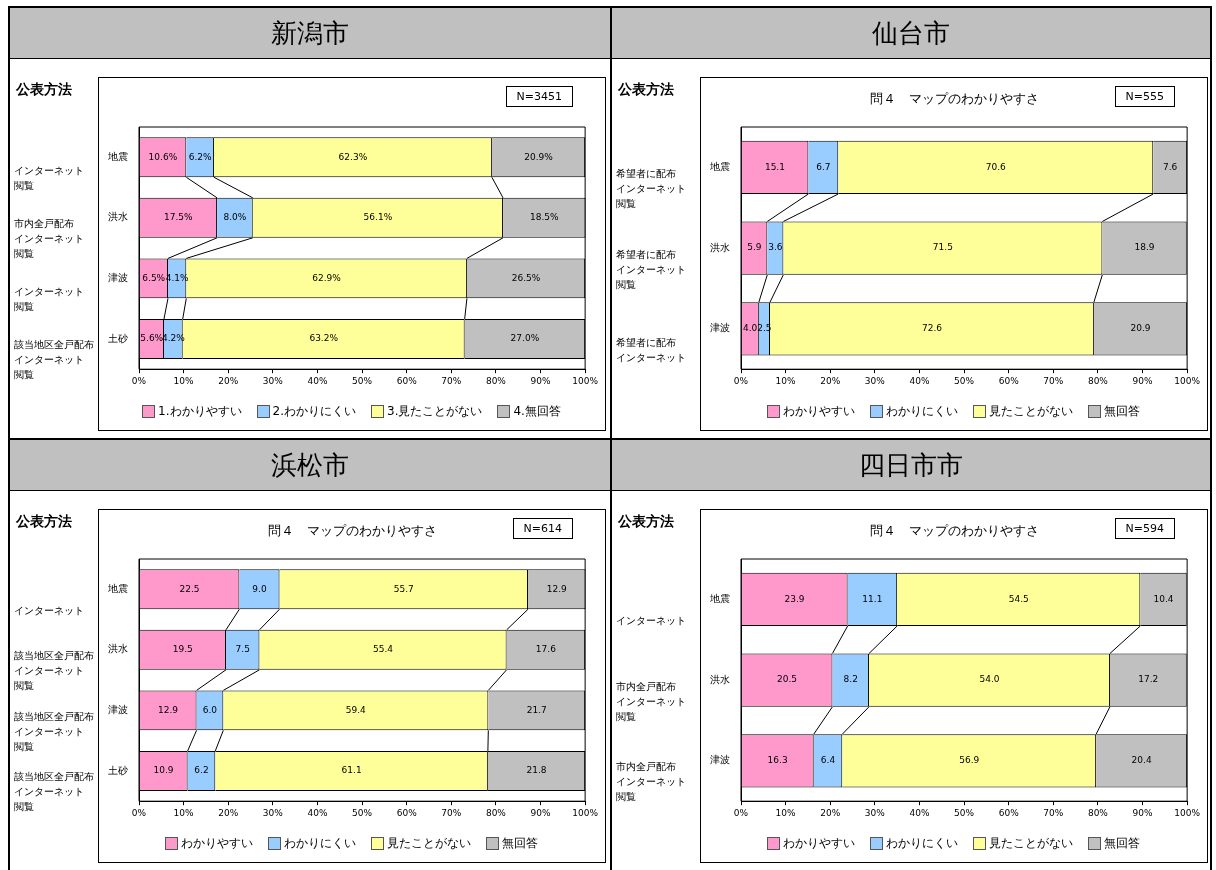  What do you see at coordinates (1141, 760) in the screenshot?
I see `data-label: 20.4` at bounding box center [1141, 760].